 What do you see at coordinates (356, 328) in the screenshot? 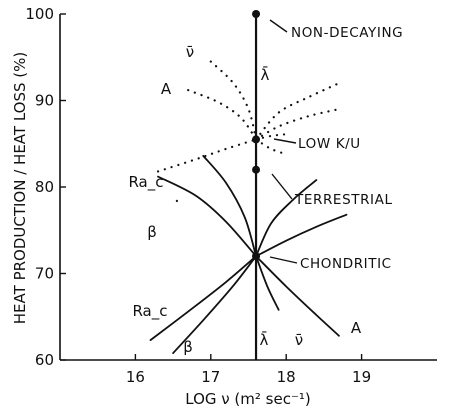
I see `curve-label-a-bottom: A` at bounding box center [356, 328].